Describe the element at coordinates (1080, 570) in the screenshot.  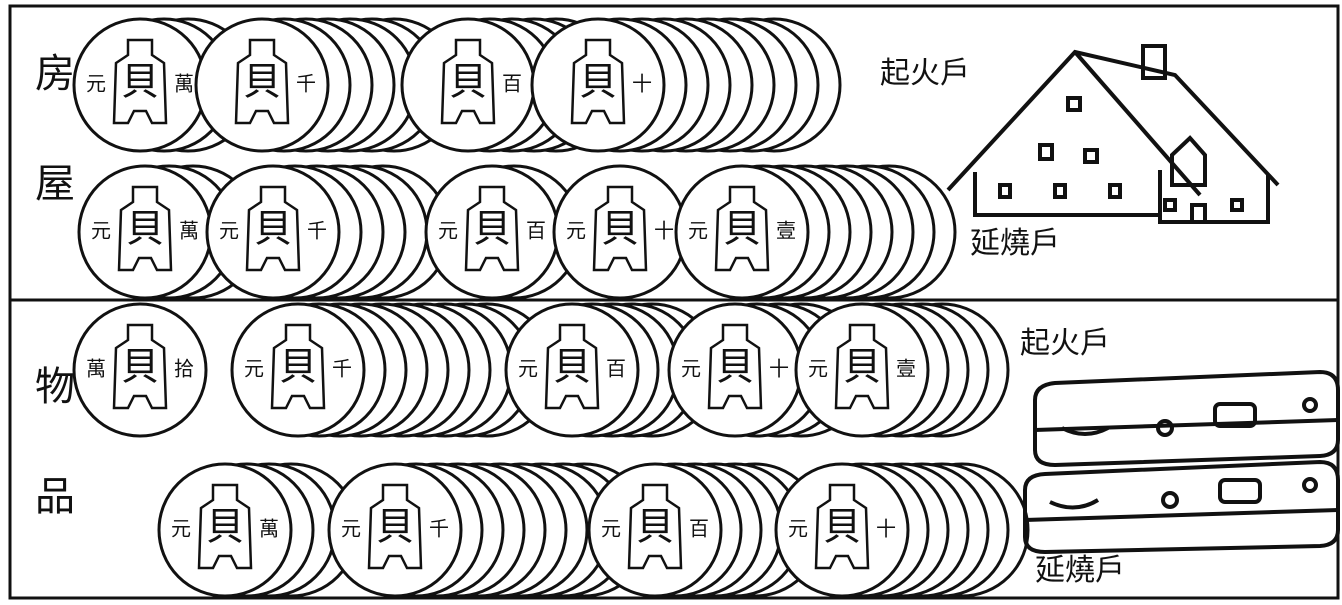
I see `goods-spread: 延燒戶` at that location.